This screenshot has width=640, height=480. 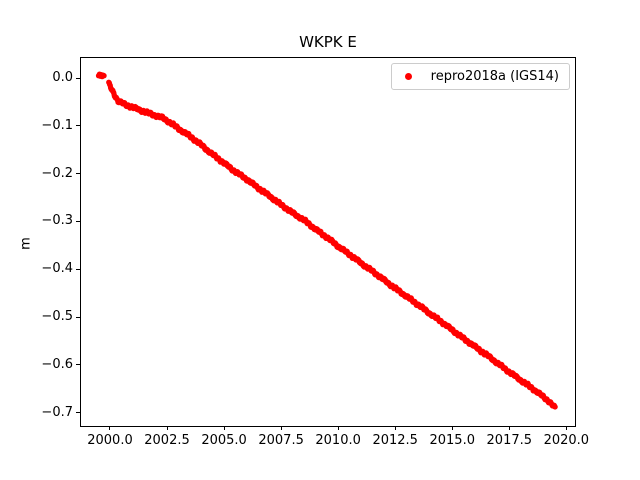 I want to click on x-tick-label: 2007.5, so click(x=281, y=440).